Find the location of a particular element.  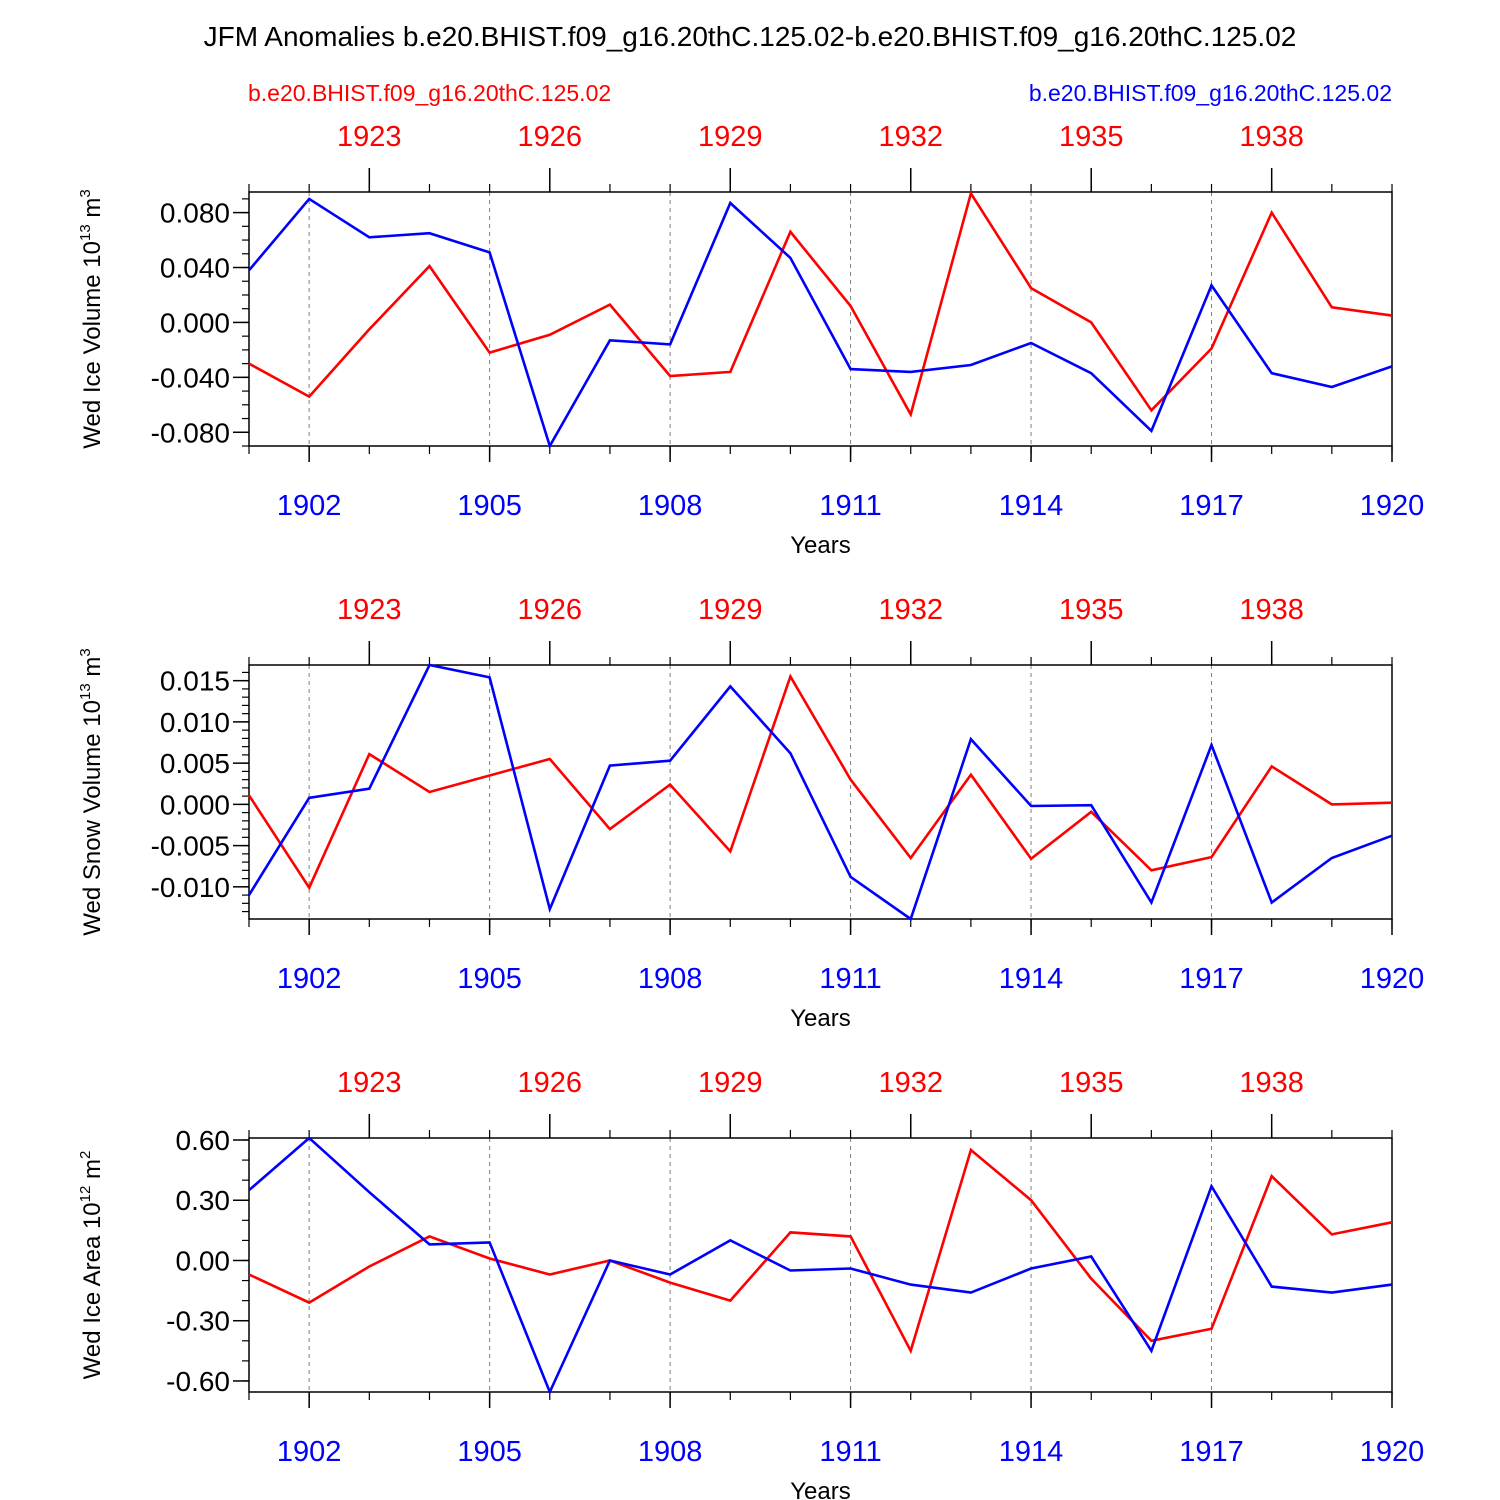

y-tick-label: -0.30 is located at coordinates (198, 1321).